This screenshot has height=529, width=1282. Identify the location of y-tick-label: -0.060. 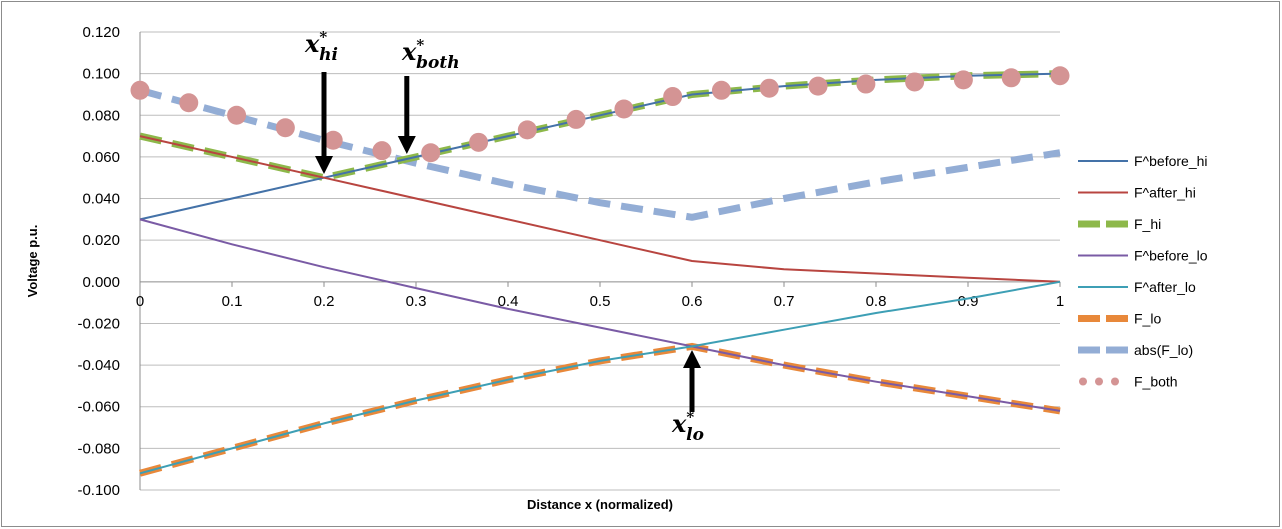
(98, 407).